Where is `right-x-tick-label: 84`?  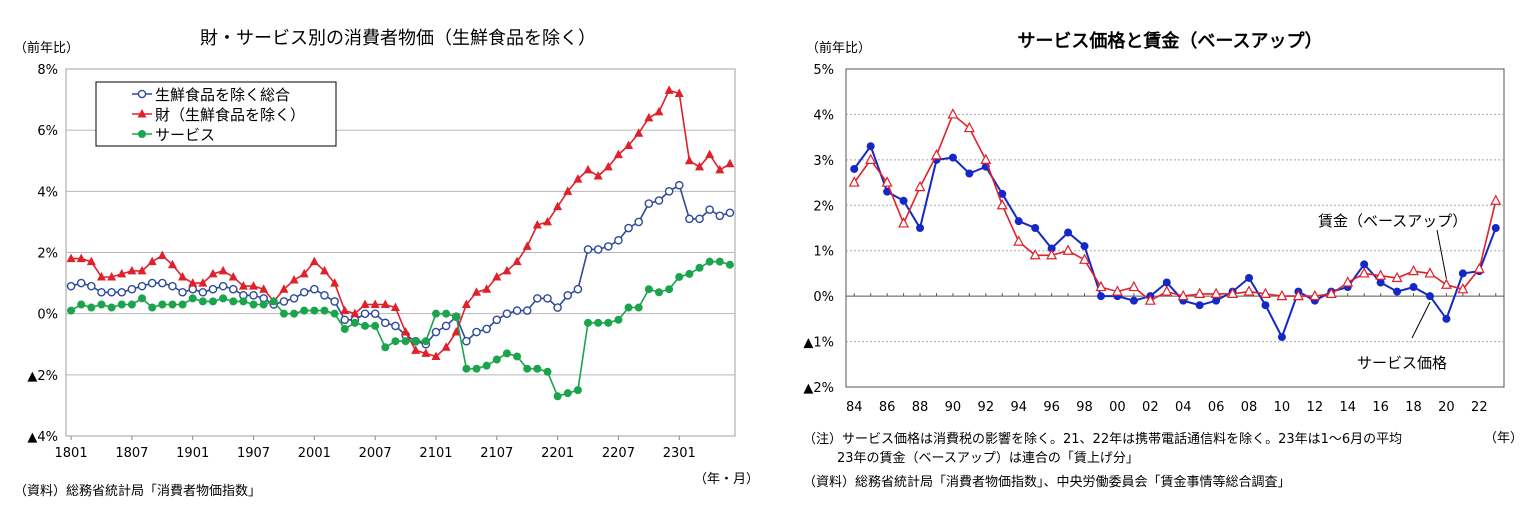 right-x-tick-label: 84 is located at coordinates (854, 407).